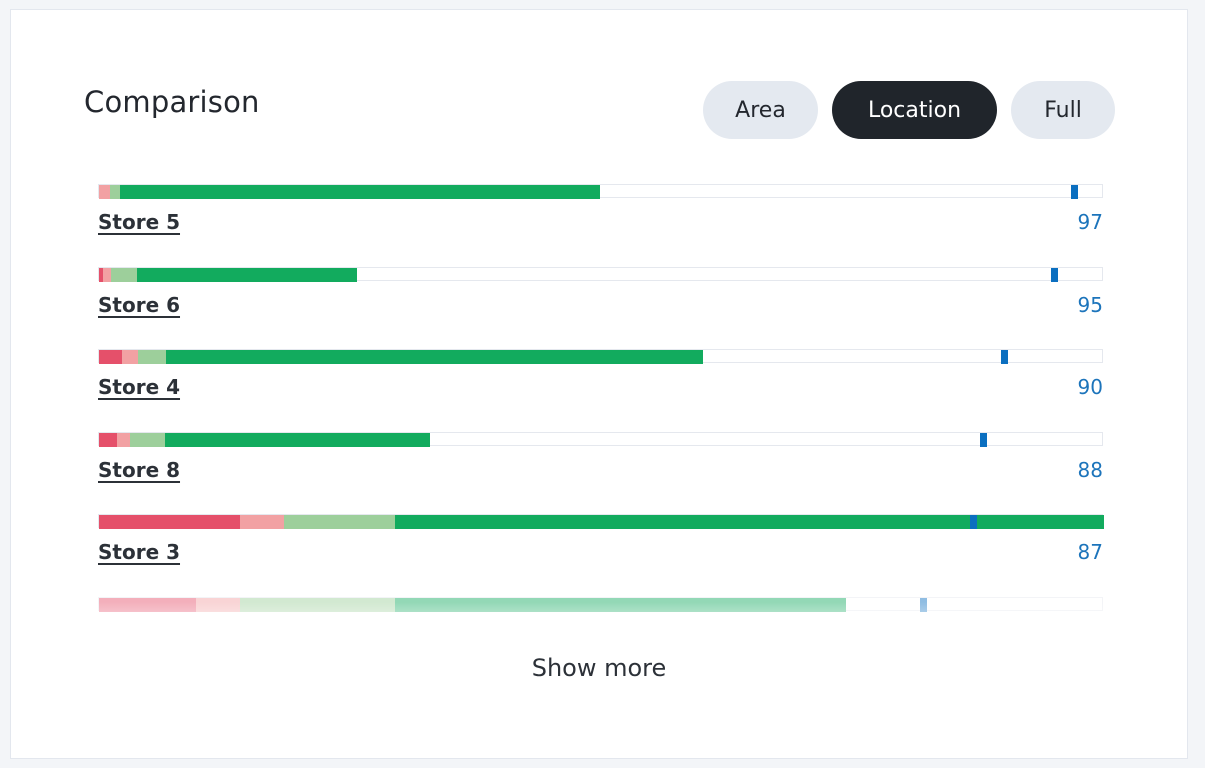 The height and width of the screenshot is (768, 1205). Describe the element at coordinates (1063, 110) in the screenshot. I see `tab-full: Full` at that location.